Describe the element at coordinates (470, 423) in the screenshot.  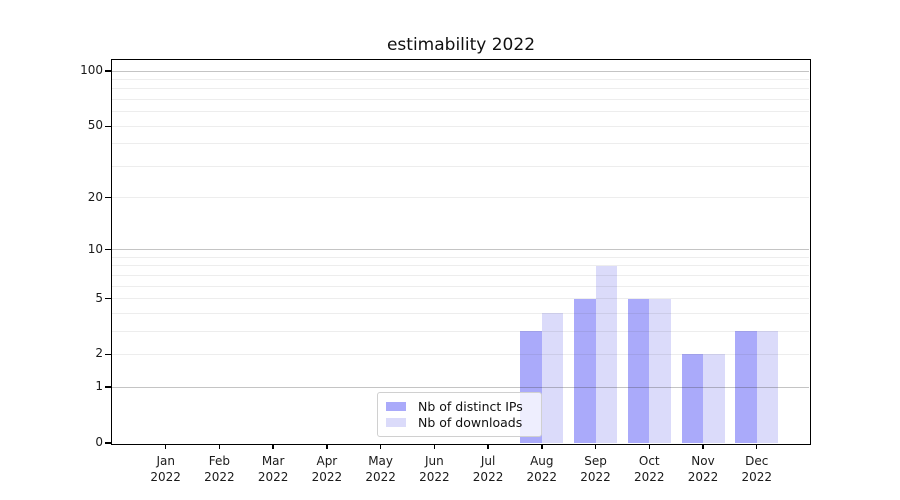
I see `legend-label: Nb of downloads` at that location.